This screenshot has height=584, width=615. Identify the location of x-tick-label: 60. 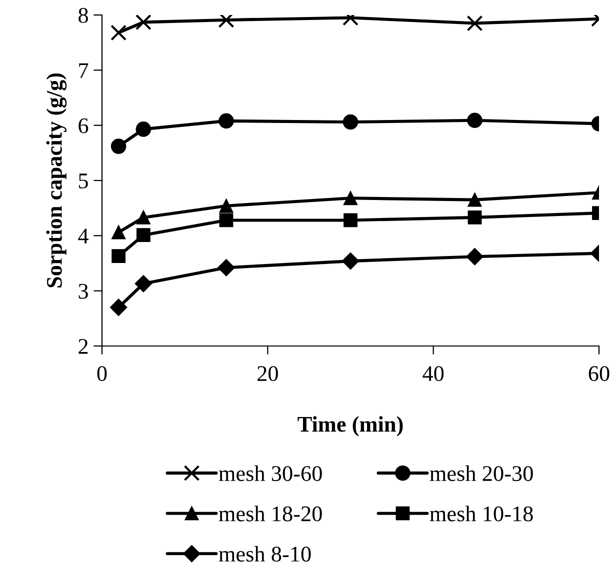
(599, 374).